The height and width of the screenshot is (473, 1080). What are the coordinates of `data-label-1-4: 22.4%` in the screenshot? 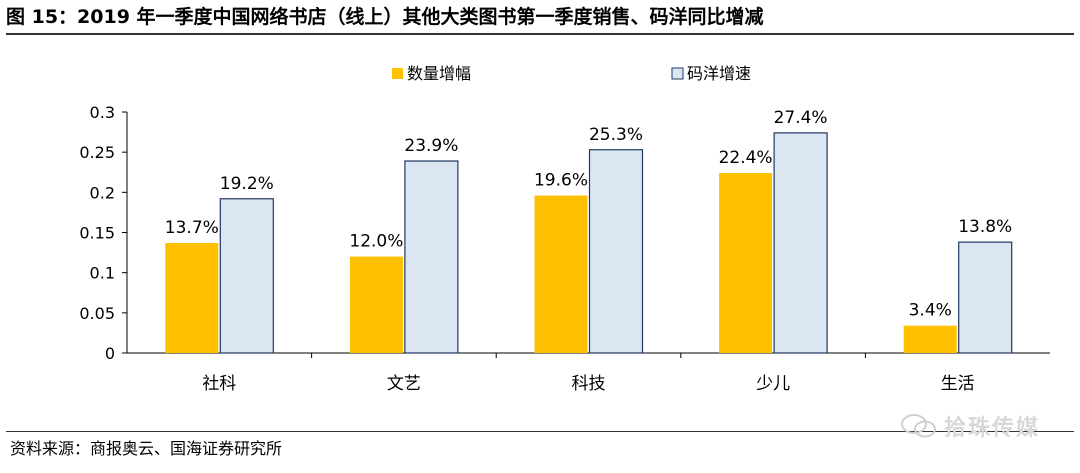 It's located at (746, 158).